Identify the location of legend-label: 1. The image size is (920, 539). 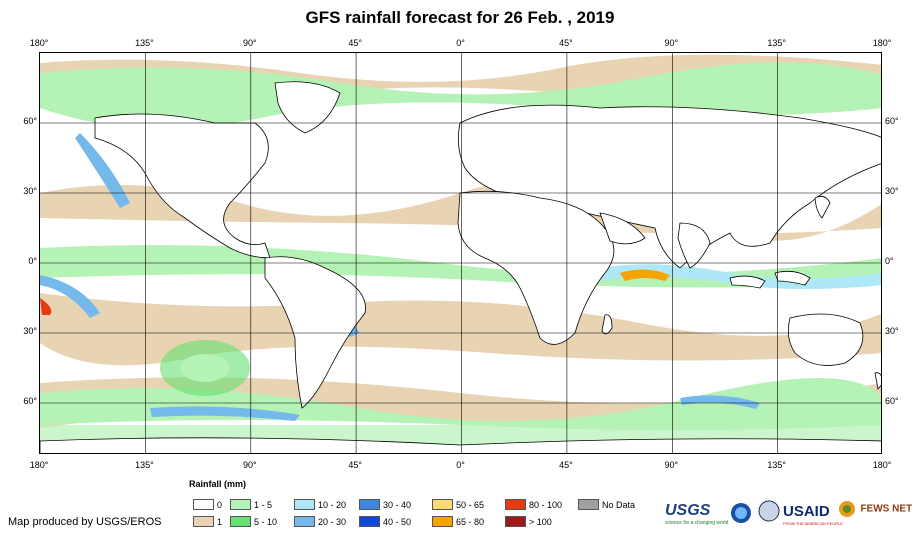
(220, 521).